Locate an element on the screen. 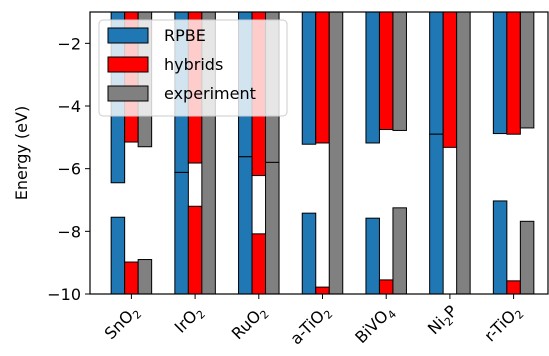 This screenshot has width=549, height=356. y-tick-label: −4 is located at coordinates (69, 106).